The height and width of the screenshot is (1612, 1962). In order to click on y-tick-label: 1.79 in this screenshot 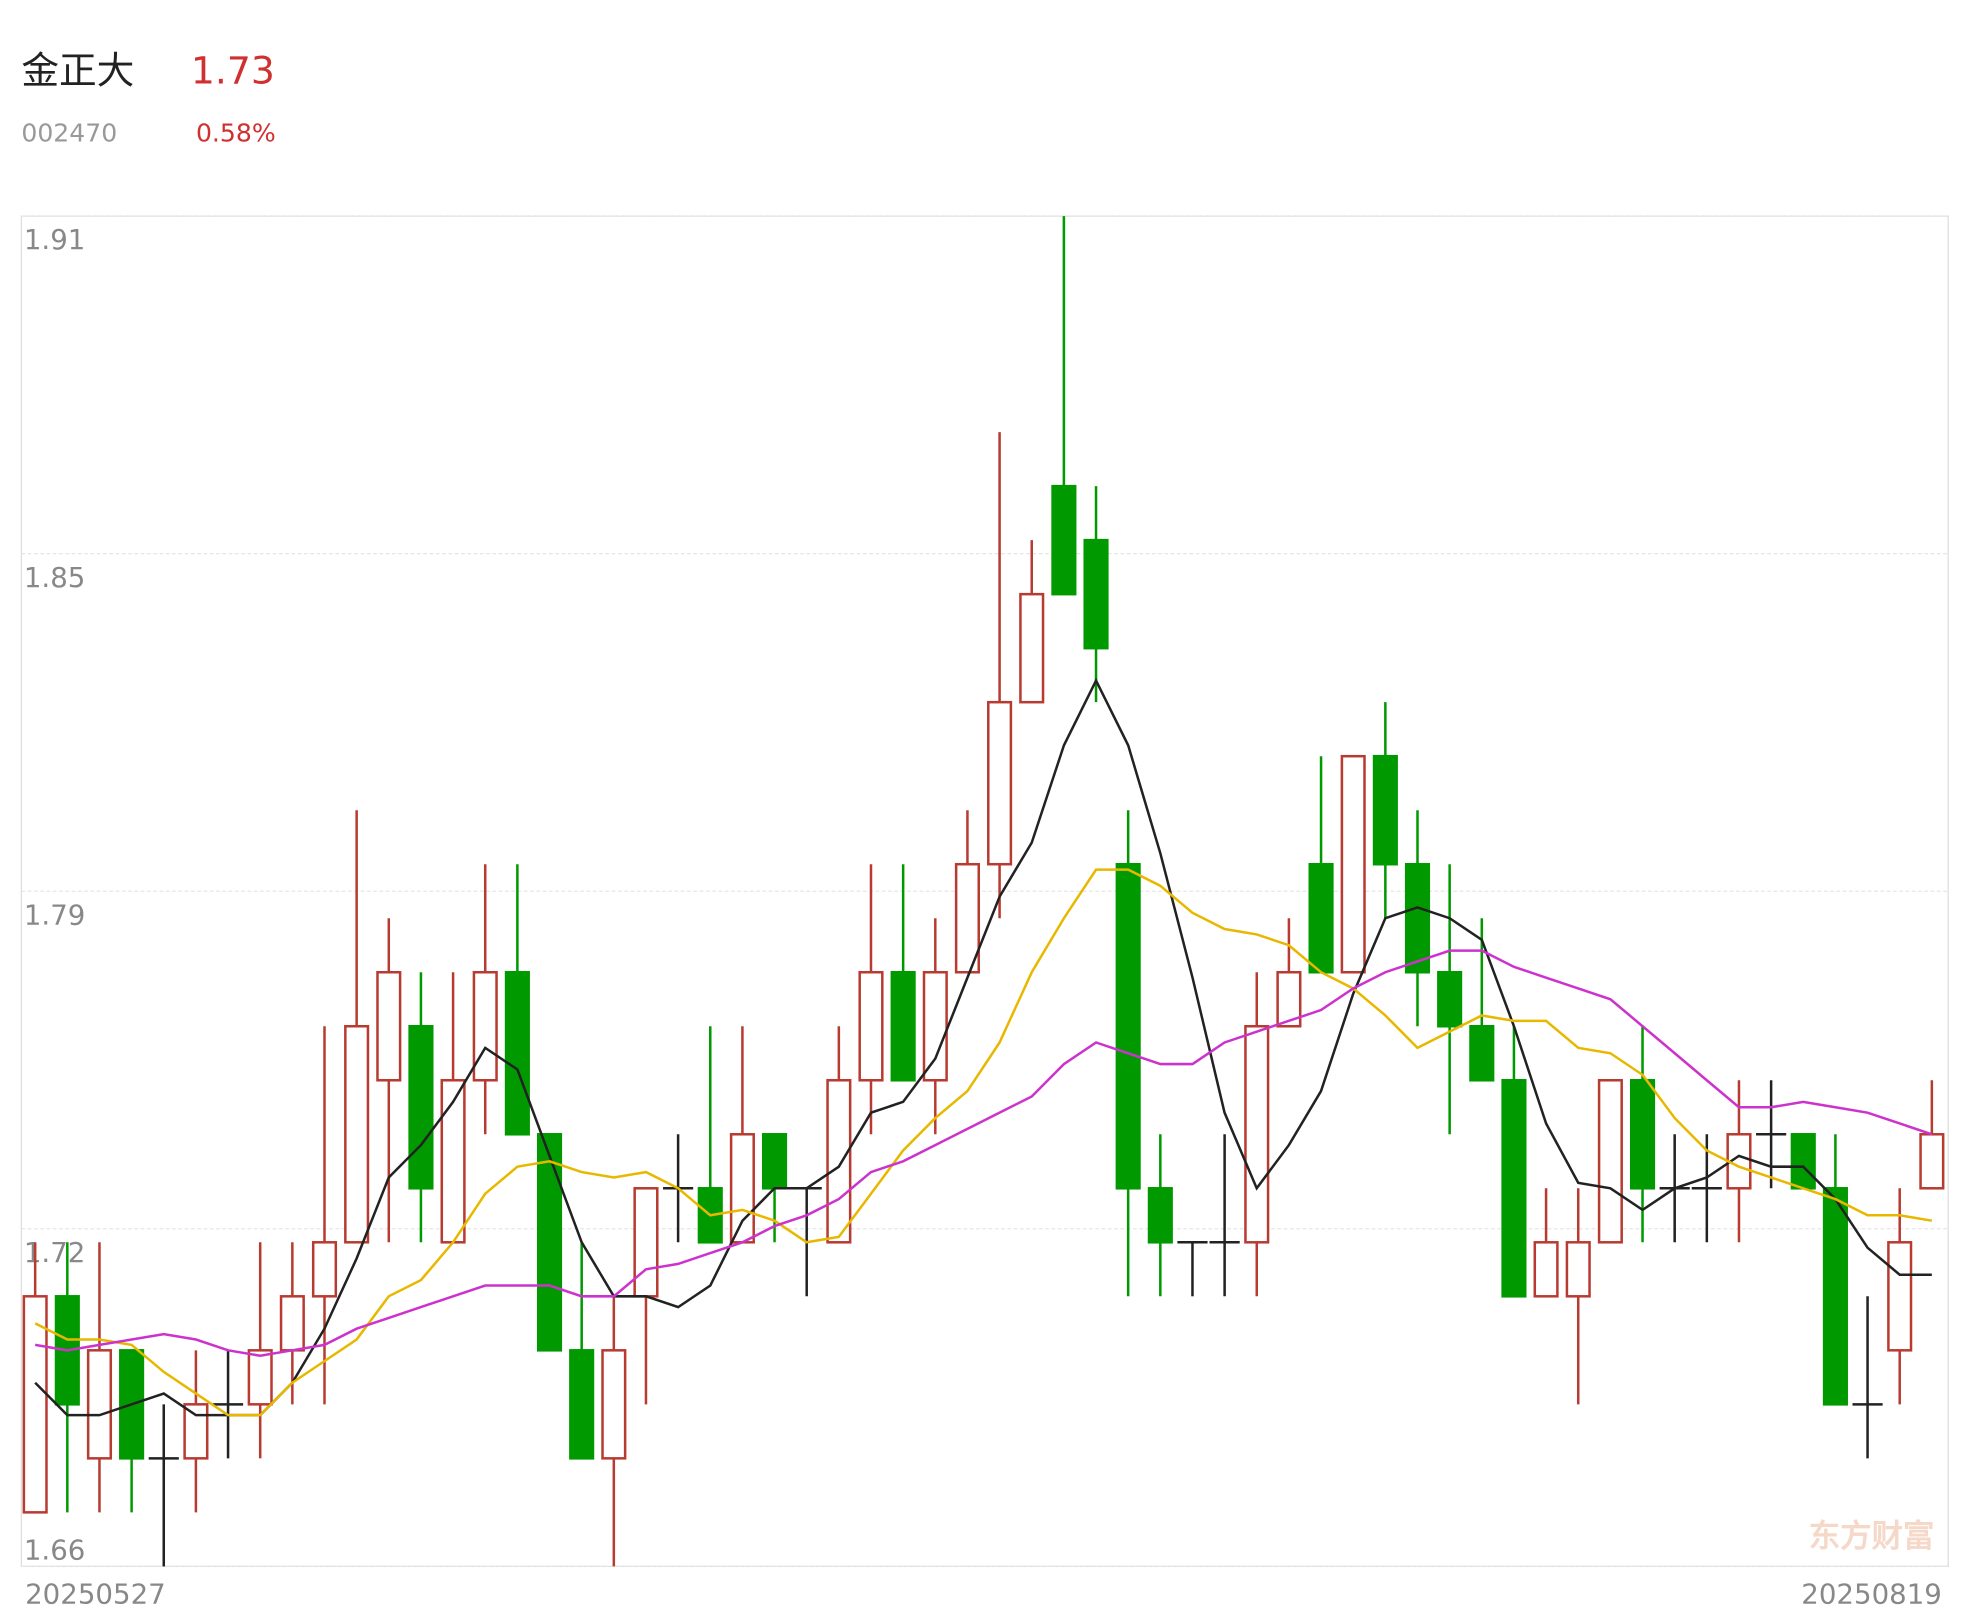, I will do `click(55, 914)`.